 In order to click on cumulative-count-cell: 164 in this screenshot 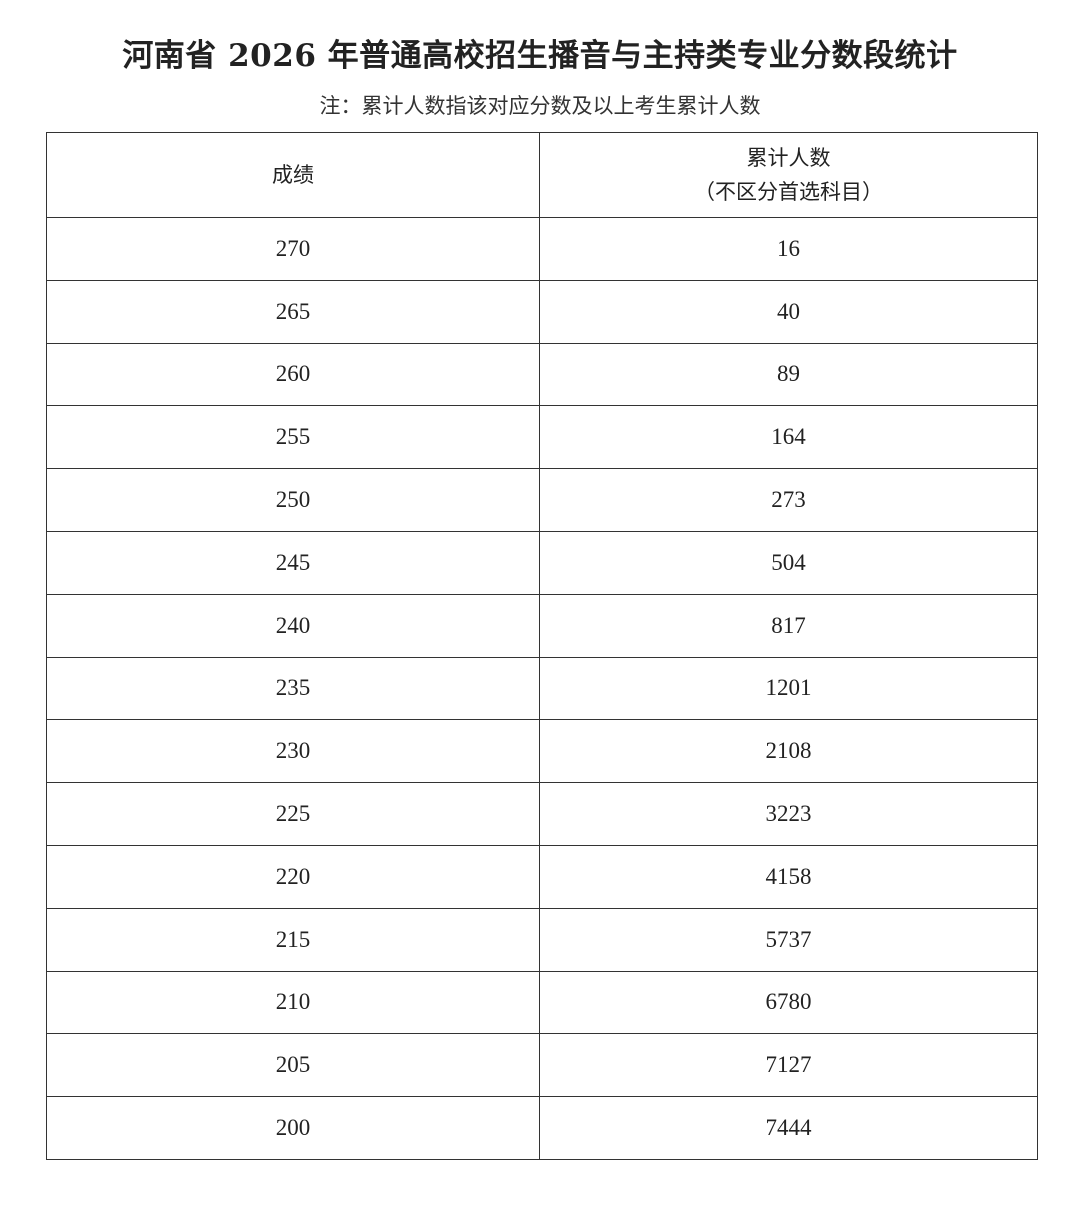, I will do `click(788, 437)`.